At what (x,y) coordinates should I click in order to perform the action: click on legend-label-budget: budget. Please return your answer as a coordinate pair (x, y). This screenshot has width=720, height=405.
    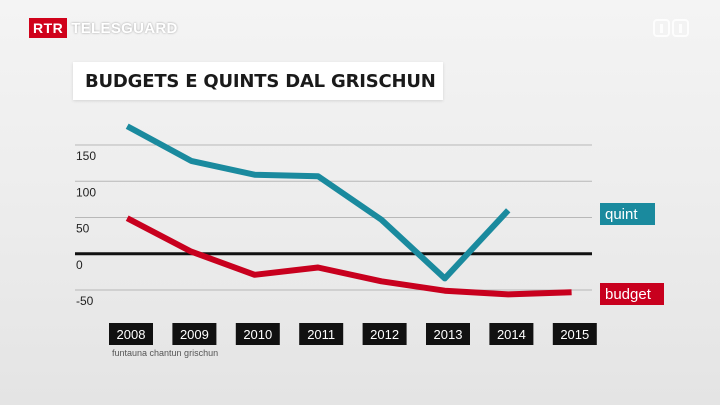
    Looking at the image, I should click on (628, 294).